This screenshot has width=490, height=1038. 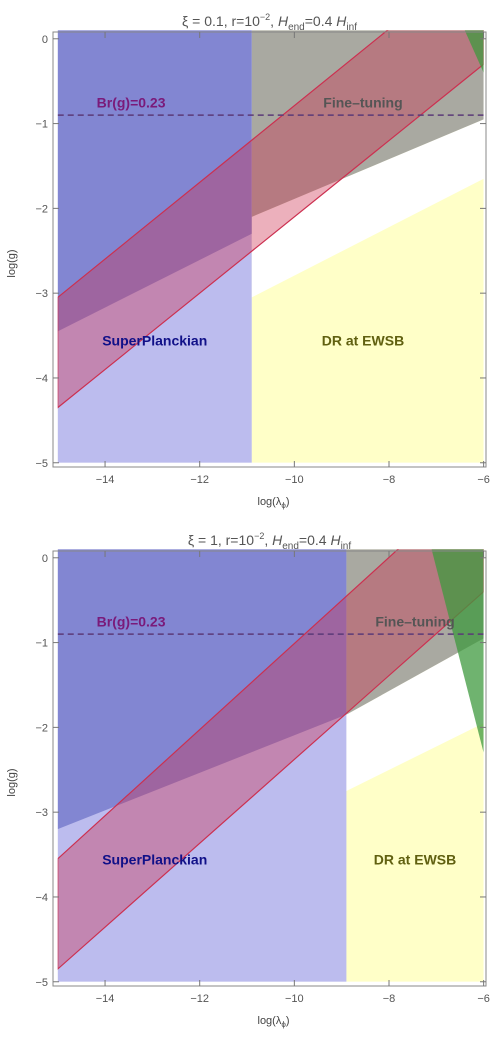 I want to click on chart-title: ξ = 0.1, r=10−2, Hend=0.4 Hinf, so click(x=269, y=22).